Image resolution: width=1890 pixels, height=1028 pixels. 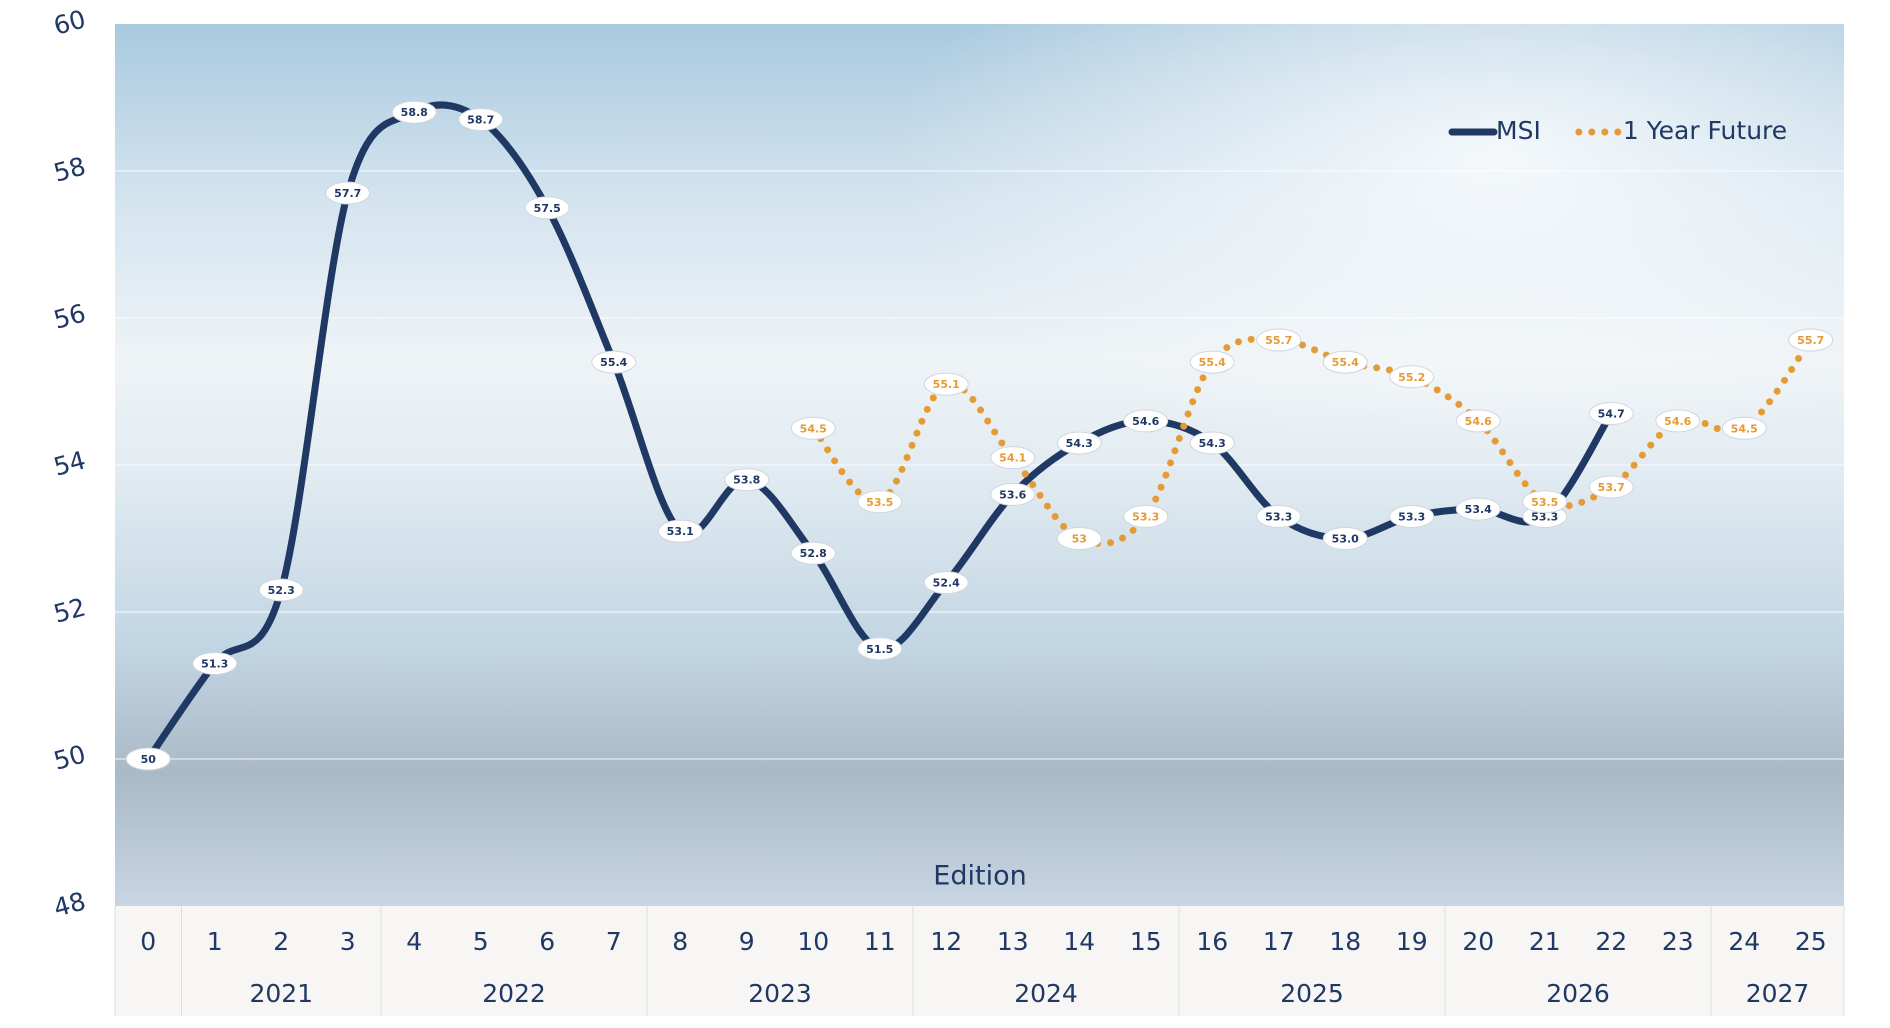 I want to click on x-tick-label: 23, so click(x=1678, y=941).